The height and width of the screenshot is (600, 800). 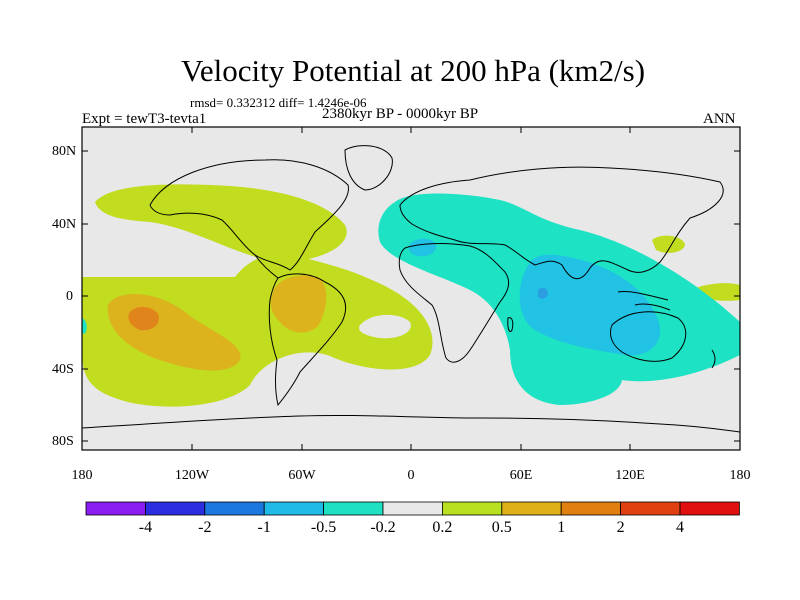 I want to click on lon-label-0: 0, so click(x=411, y=475).